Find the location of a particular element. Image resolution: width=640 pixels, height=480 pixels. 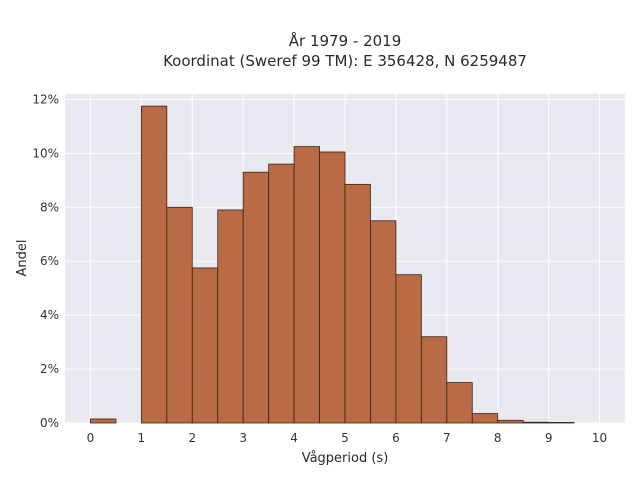

x-axis-label: Vågperiod (s) is located at coordinates (345, 458).